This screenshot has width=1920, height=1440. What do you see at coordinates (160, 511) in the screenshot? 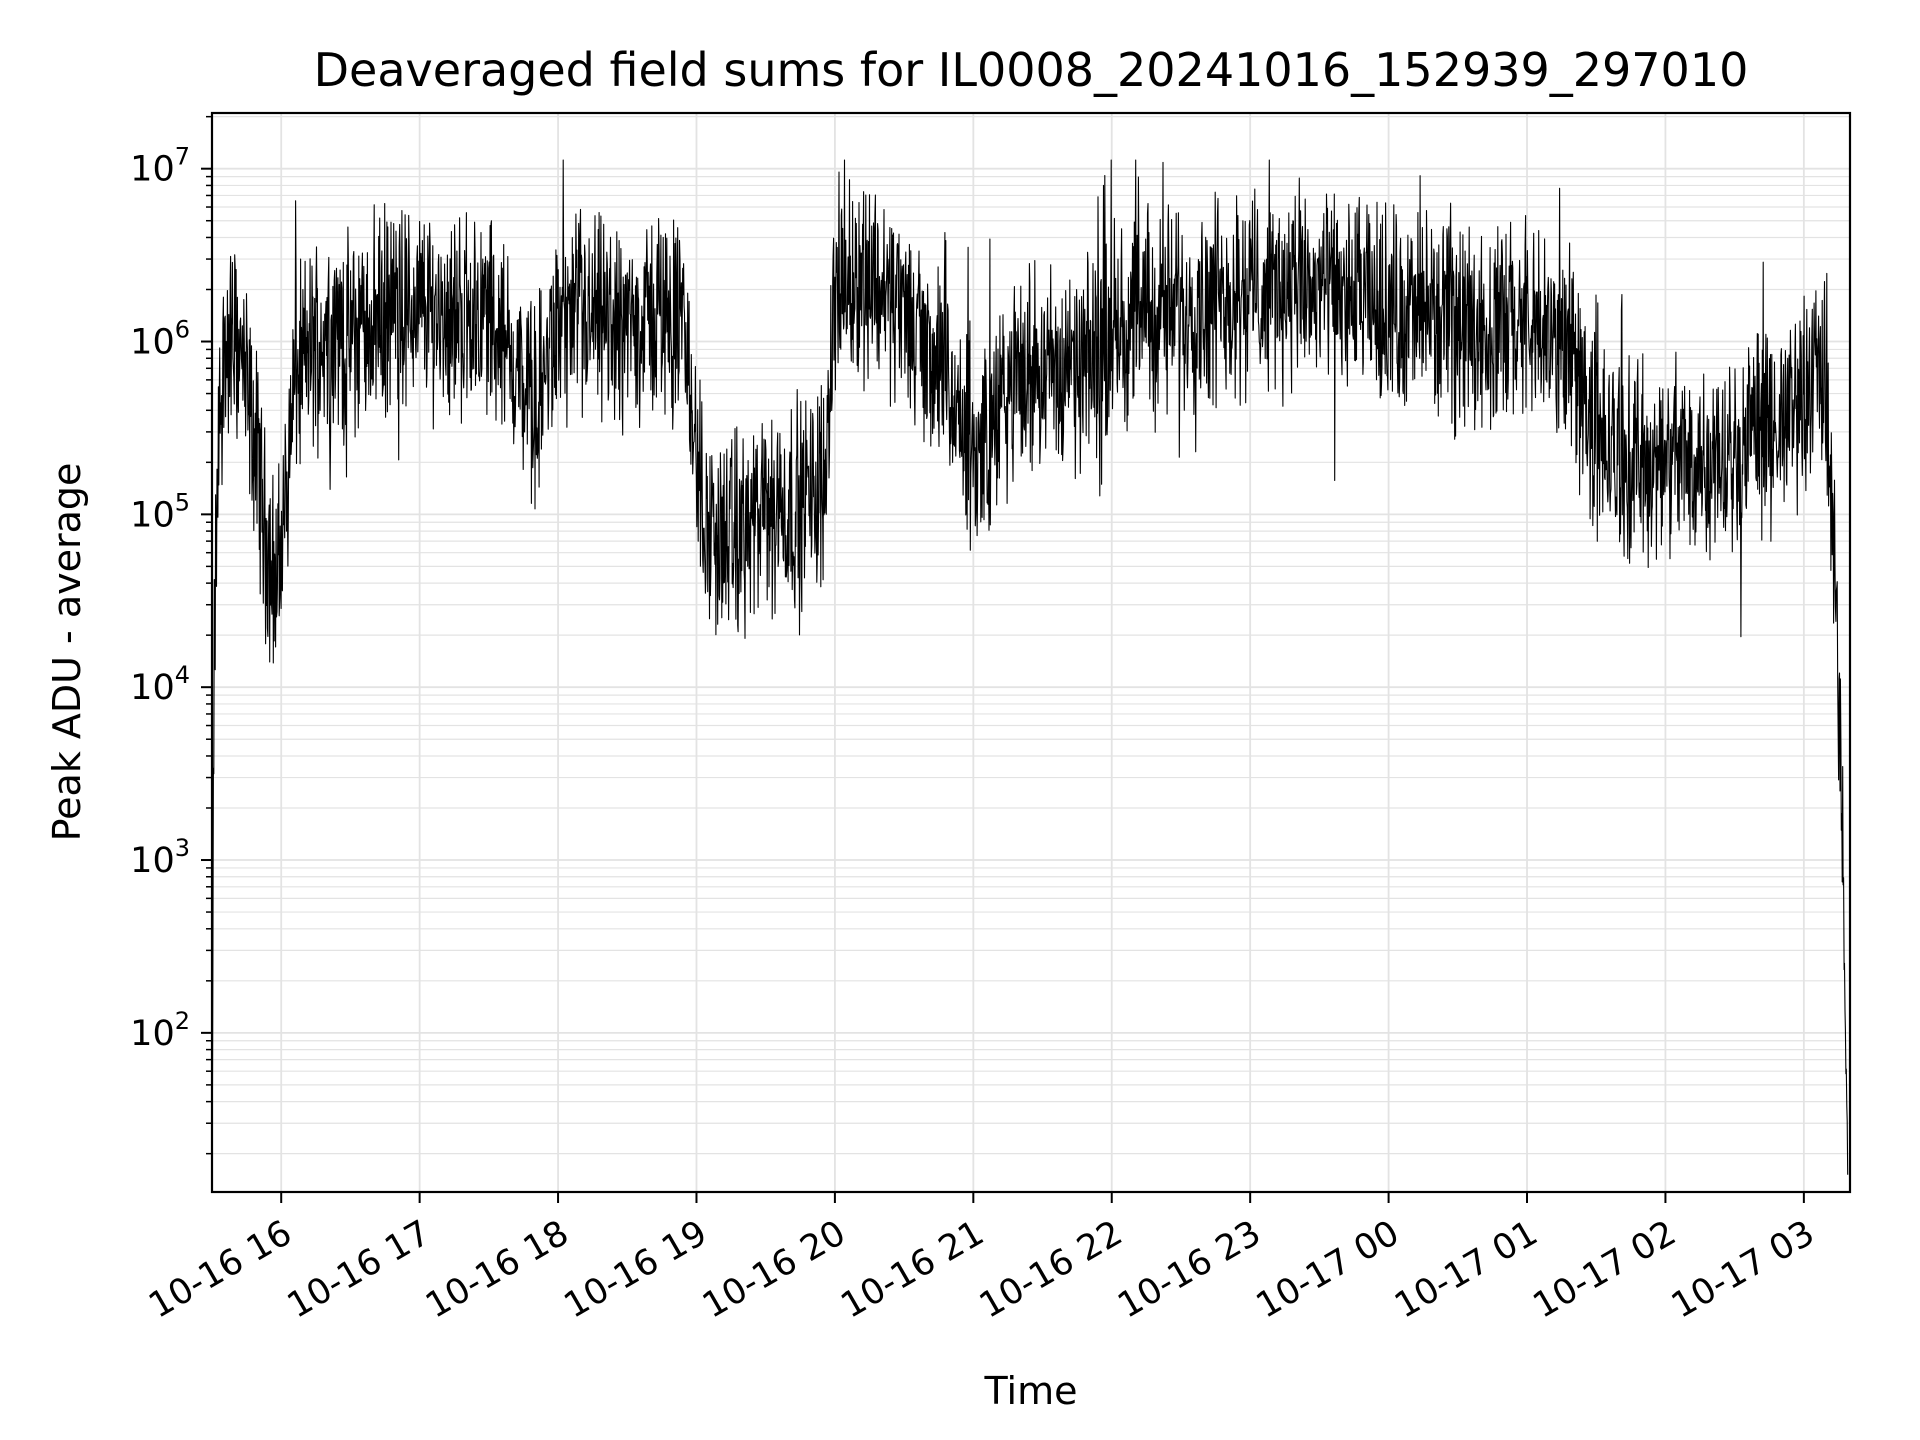
I see `y-tick-label: 10⁵` at bounding box center [160, 511].